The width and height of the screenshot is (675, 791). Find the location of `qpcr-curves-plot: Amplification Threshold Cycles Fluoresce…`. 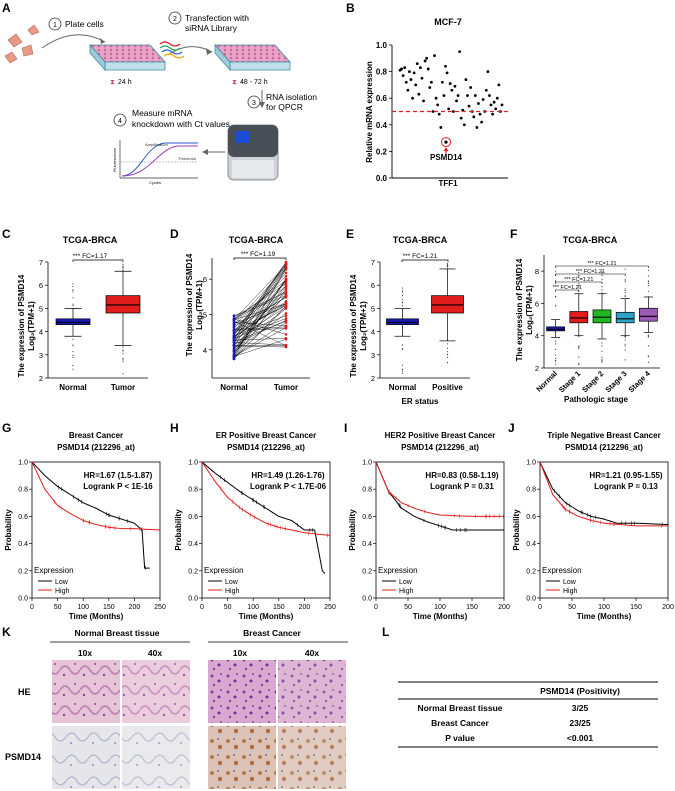

qpcr-curves-plot: Amplification Threshold Cycles Fluoresce… is located at coordinates (155, 162).